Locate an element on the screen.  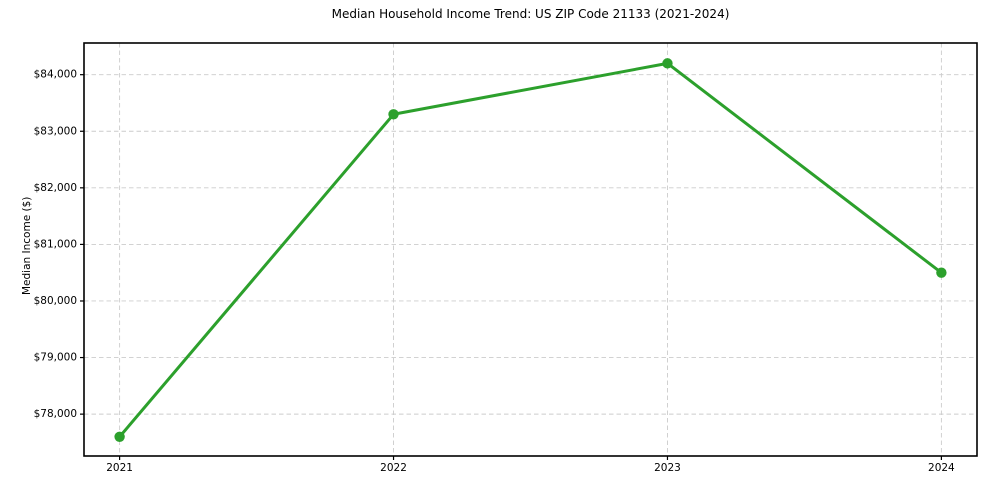
x-tick-label: 2023 is located at coordinates (667, 468).